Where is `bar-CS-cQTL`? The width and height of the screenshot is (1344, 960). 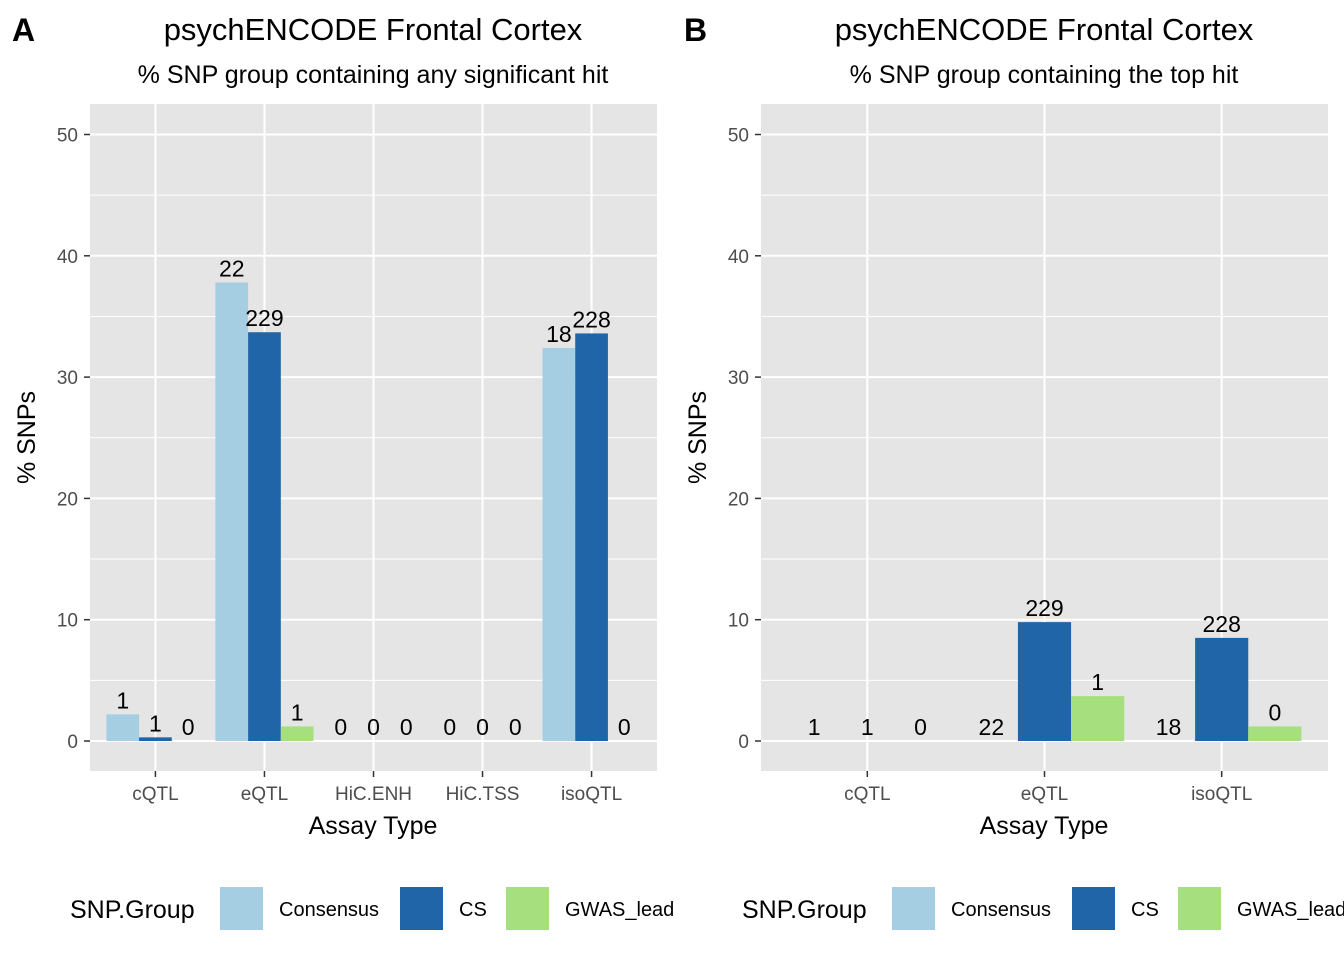 bar-CS-cQTL is located at coordinates (155, 739).